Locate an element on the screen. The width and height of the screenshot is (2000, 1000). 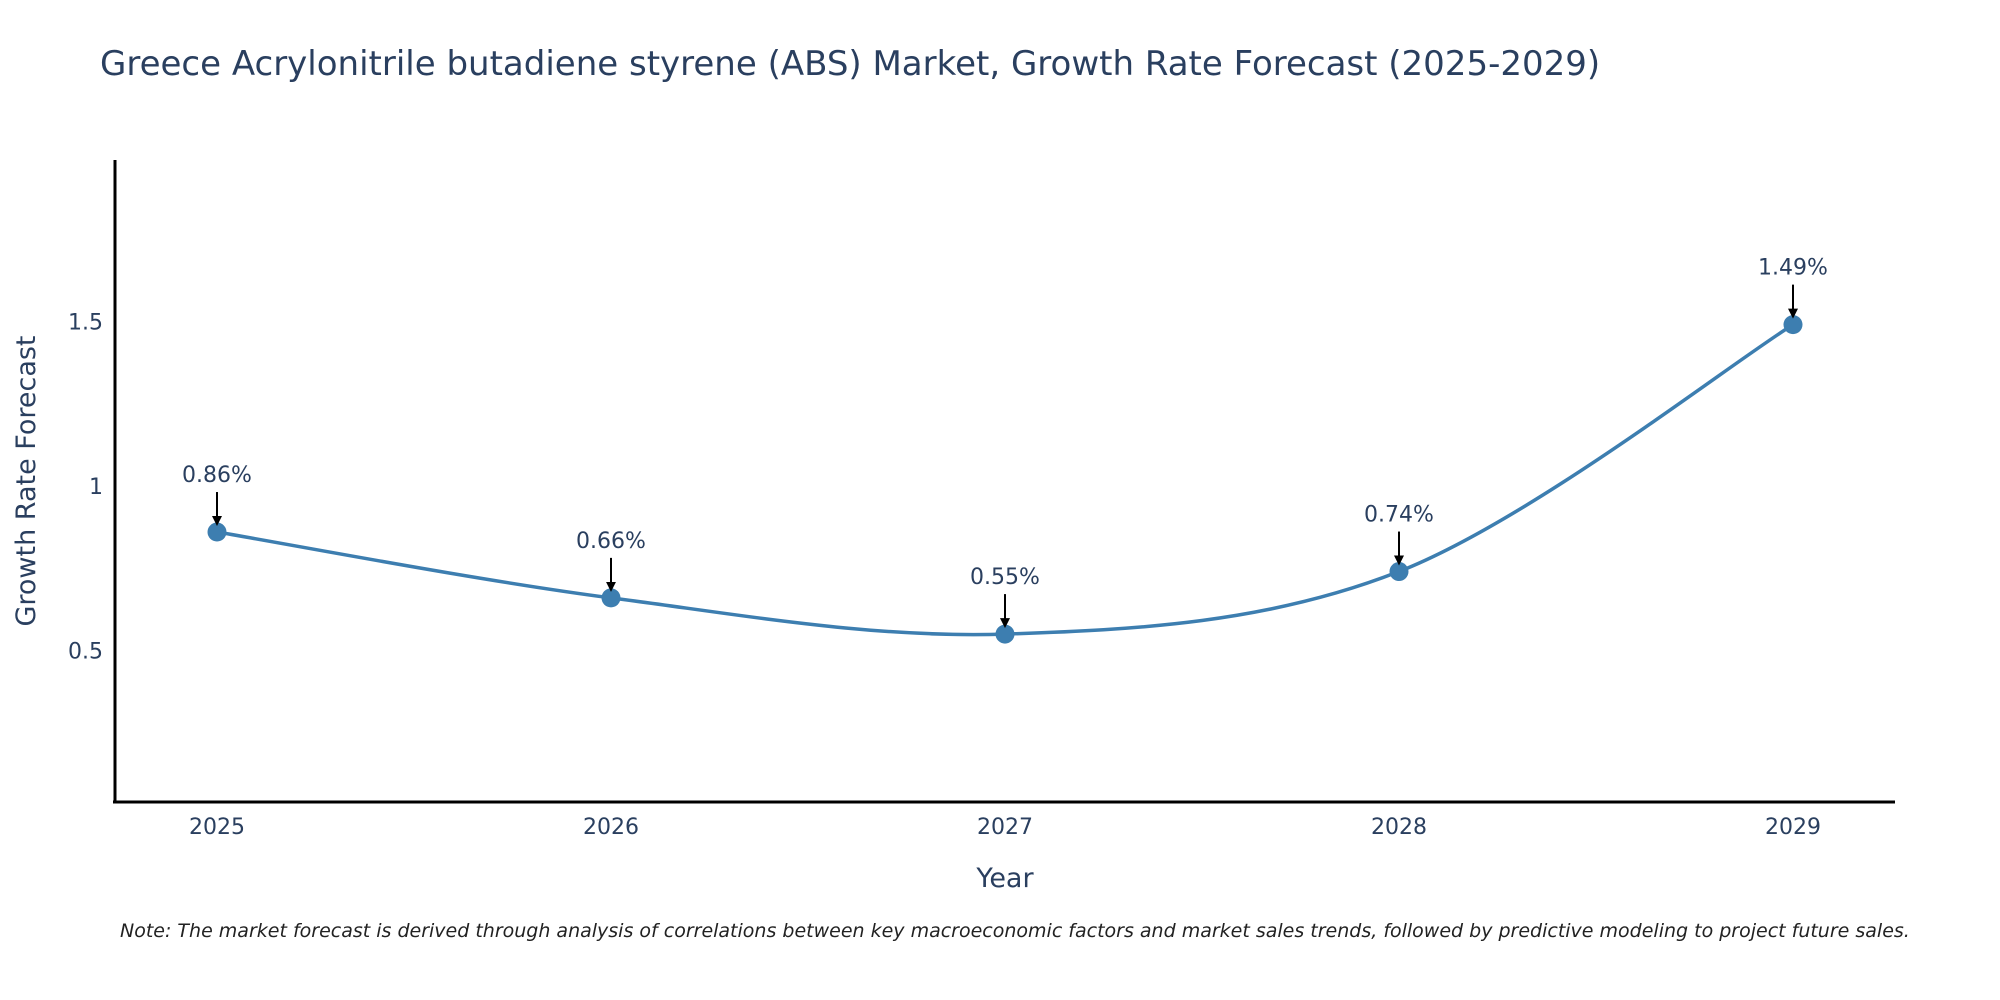
y-tick-label: 0.5 is located at coordinates (85, 652).